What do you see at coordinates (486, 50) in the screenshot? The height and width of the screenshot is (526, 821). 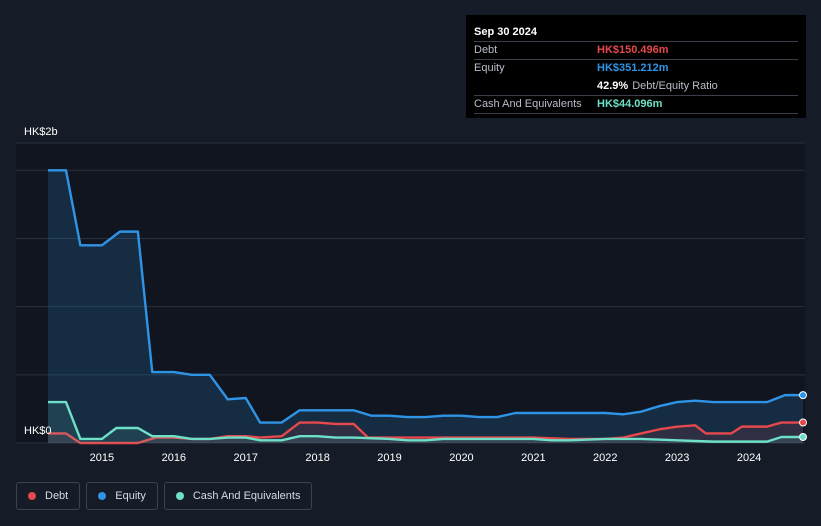 I see `tooltip-debt-label: Debt` at bounding box center [486, 50].